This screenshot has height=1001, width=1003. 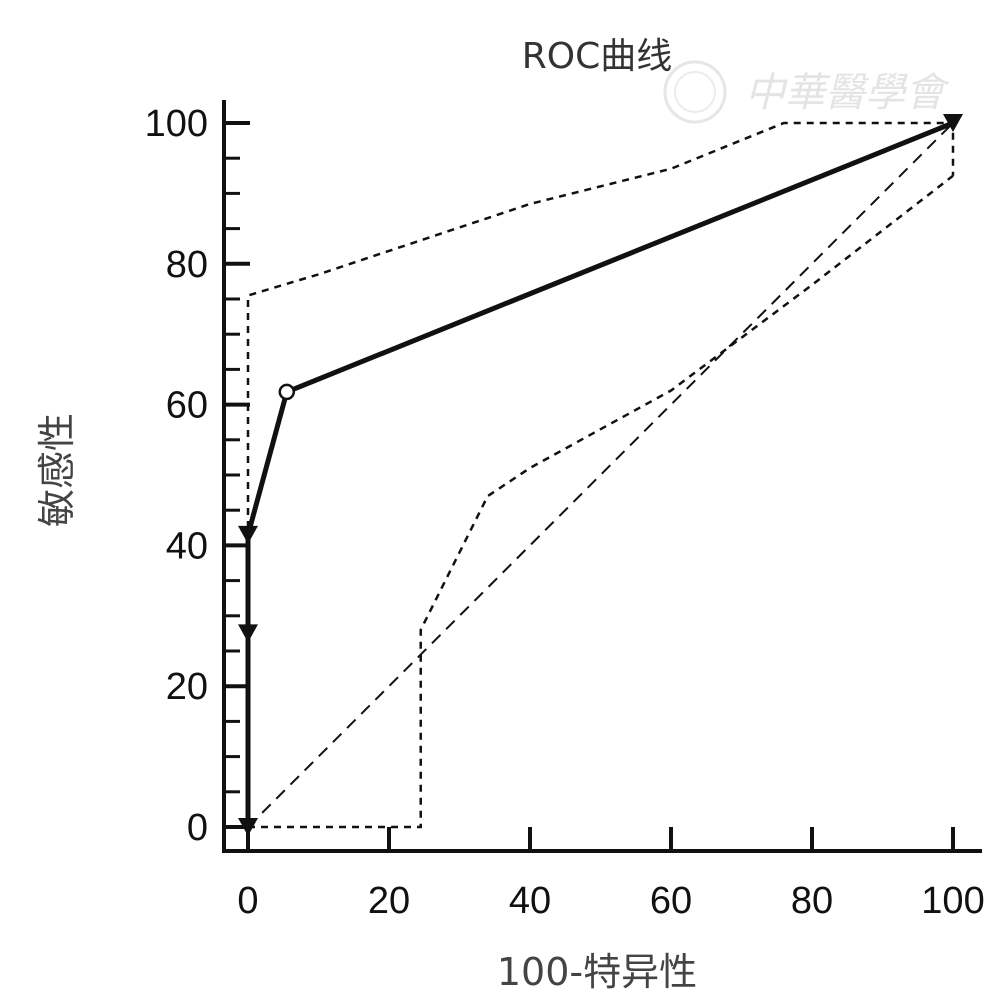 I want to click on x-tick-label: 60, so click(x=671, y=901).